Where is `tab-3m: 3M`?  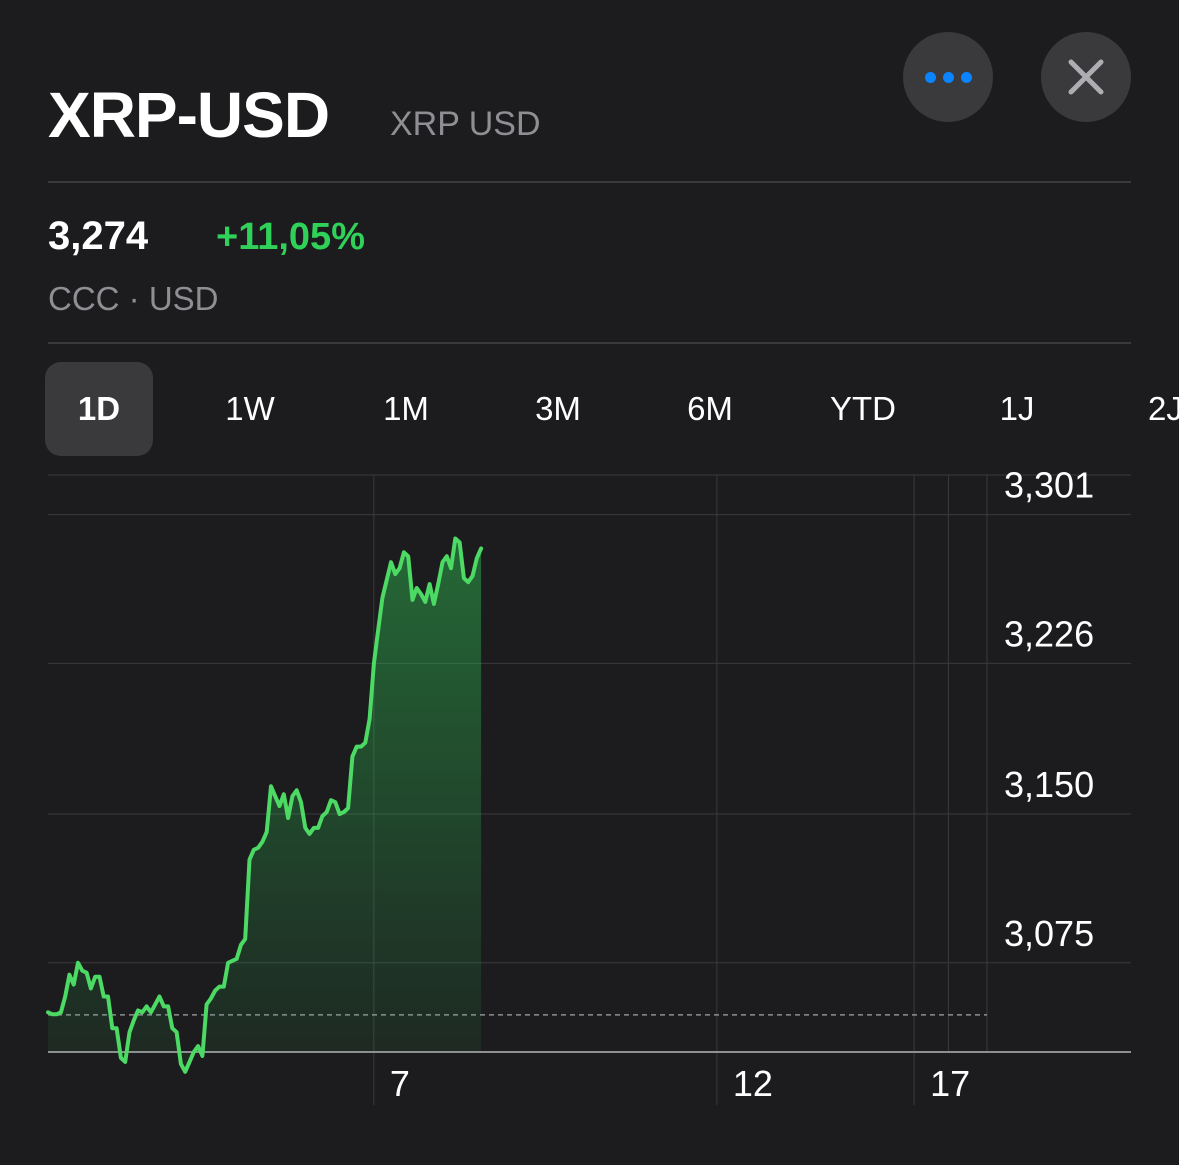
tab-3m: 3M is located at coordinates (558, 408).